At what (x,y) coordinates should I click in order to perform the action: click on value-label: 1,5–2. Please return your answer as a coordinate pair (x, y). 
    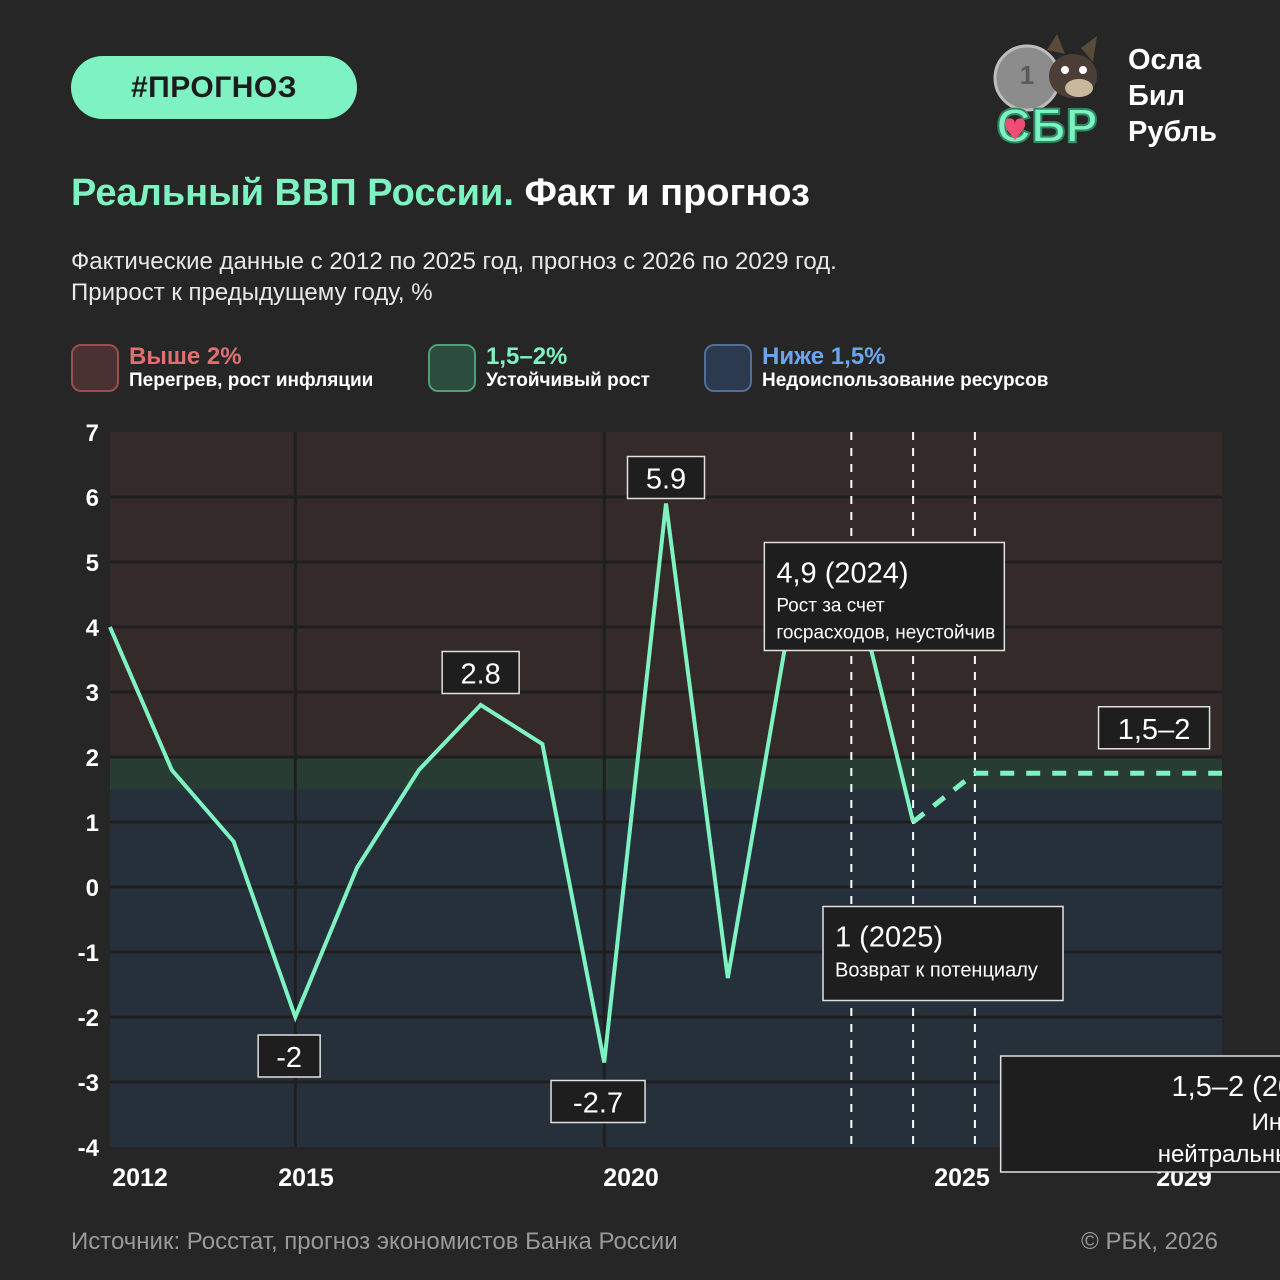
    Looking at the image, I should click on (1154, 730).